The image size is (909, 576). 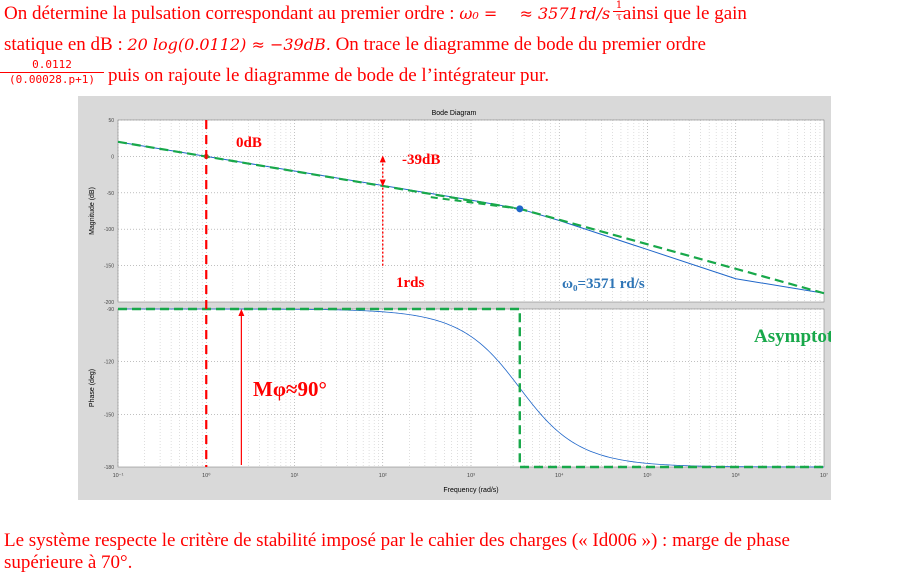 What do you see at coordinates (383, 476) in the screenshot?
I see `frequency-tick-label: 10²` at bounding box center [383, 476].